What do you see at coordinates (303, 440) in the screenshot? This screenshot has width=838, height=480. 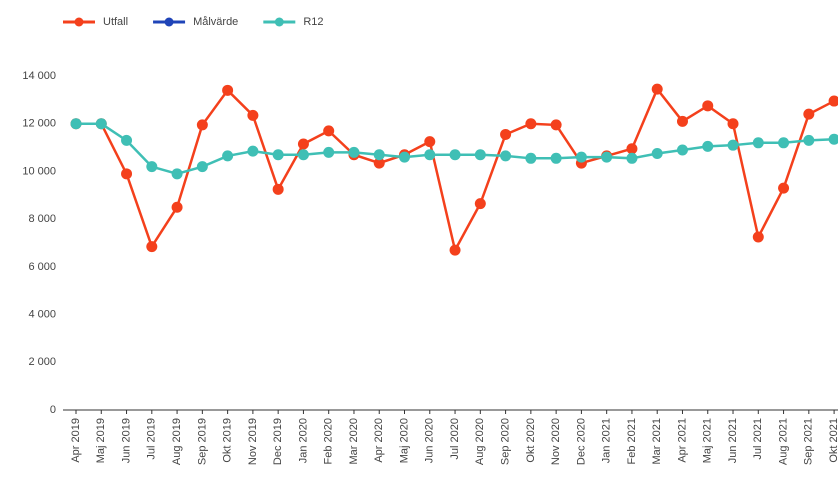 I see `x-tick-label: Jan 2020` at bounding box center [303, 440].